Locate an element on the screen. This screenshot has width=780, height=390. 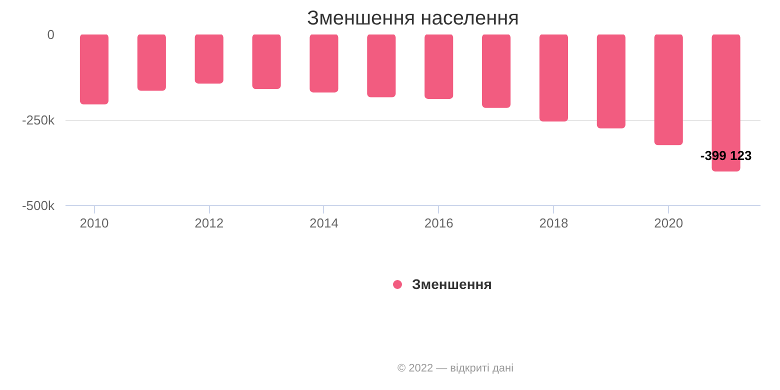
x-tick-label: 2010 is located at coordinates (94, 223).